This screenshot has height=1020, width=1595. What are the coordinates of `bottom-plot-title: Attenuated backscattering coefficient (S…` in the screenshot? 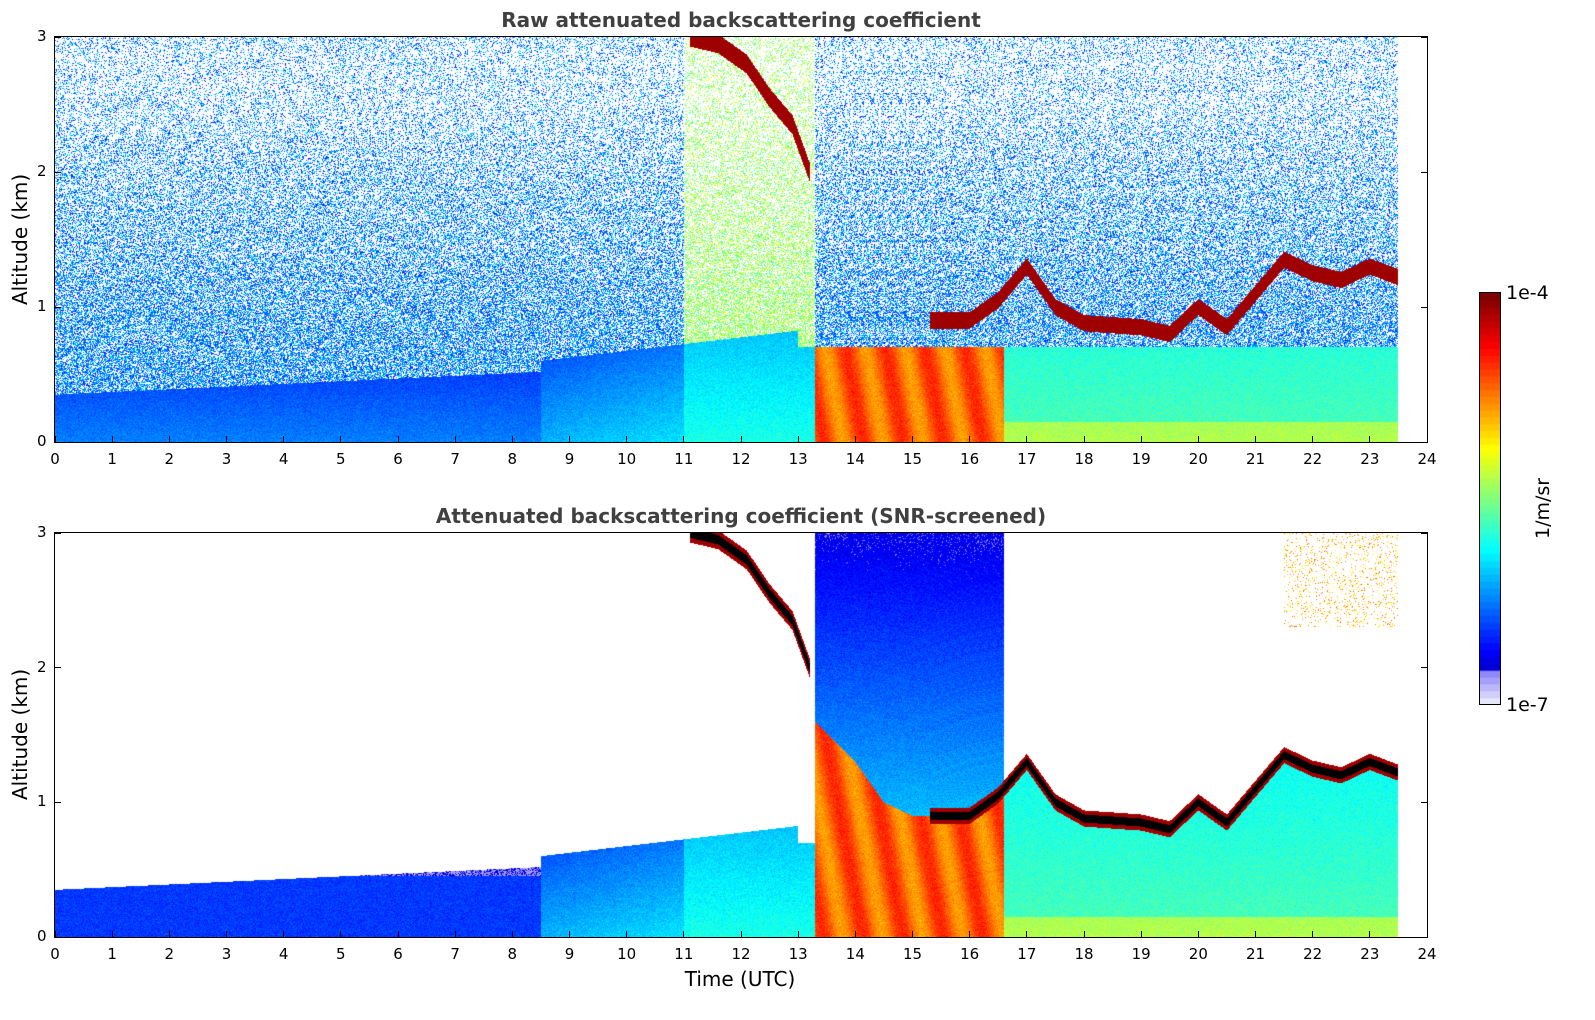 It's located at (741, 516).